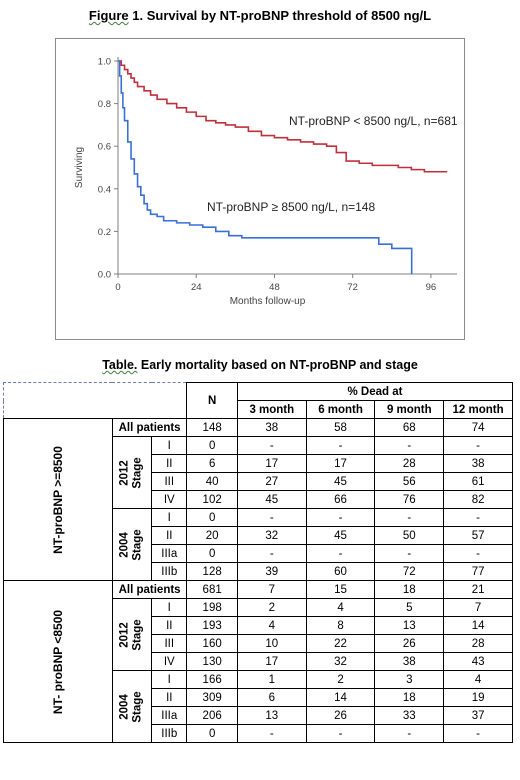 This screenshot has height=780, width=520. I want to click on table-cell: 6, so click(212, 463).